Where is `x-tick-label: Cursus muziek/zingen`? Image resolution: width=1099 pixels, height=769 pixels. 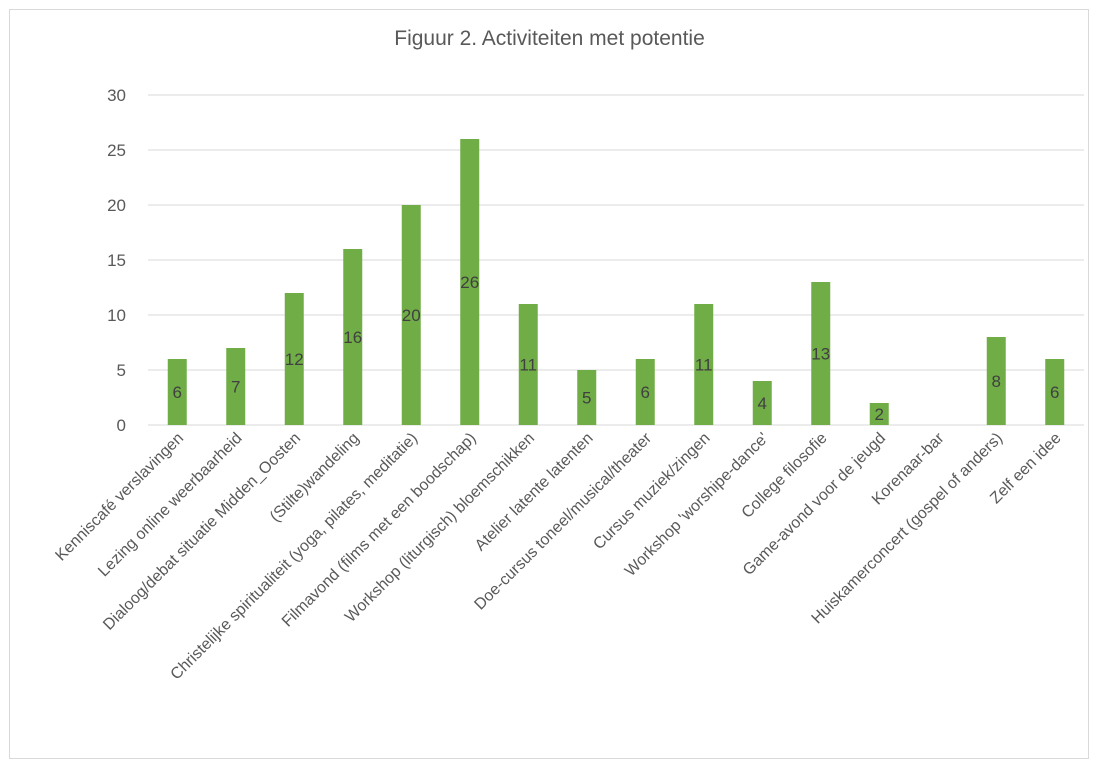
x-tick-label: Cursus muziek/zingen is located at coordinates (651, 491).